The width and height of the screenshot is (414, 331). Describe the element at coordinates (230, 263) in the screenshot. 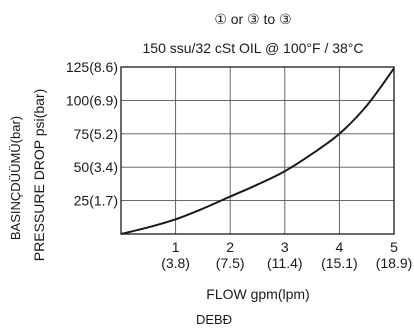

I see `x-tick-sublabel: (7.5)` at that location.